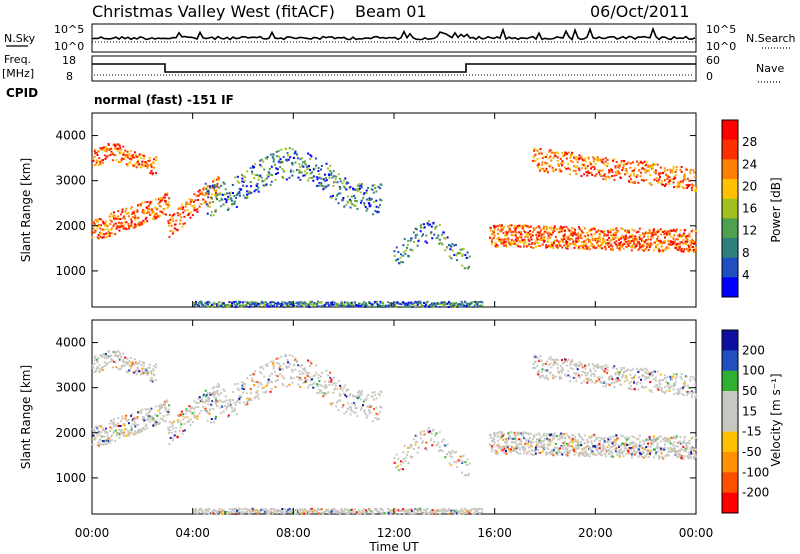 This screenshot has height=554, width=800. Describe the element at coordinates (22, 93) in the screenshot. I see `cpid-label: CPID` at that location.